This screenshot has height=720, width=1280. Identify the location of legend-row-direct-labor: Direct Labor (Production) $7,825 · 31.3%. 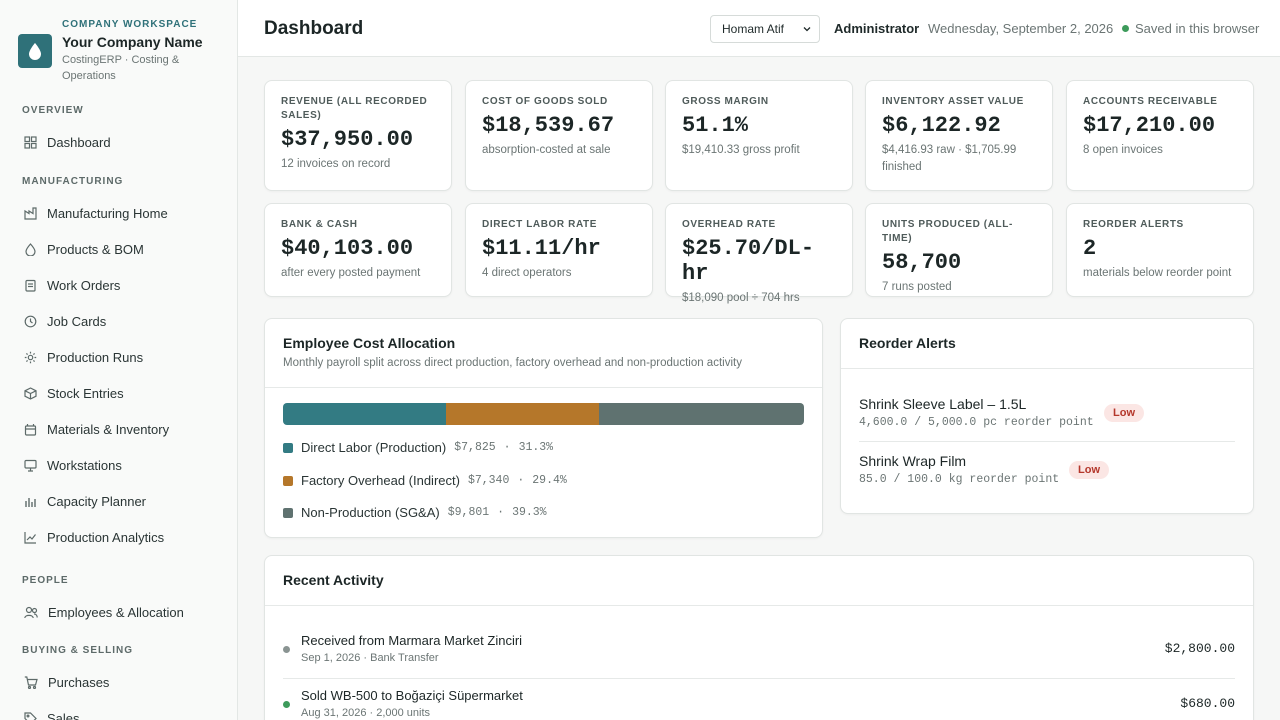
(418, 447).